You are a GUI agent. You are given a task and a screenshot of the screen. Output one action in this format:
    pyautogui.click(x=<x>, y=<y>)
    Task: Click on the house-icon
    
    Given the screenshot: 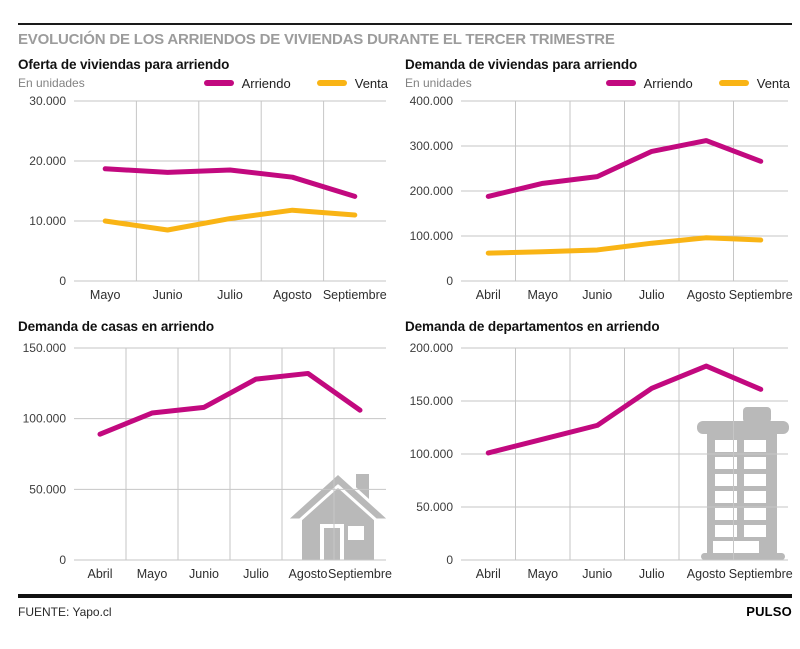 What is the action you would take?
    pyautogui.click(x=338, y=515)
    